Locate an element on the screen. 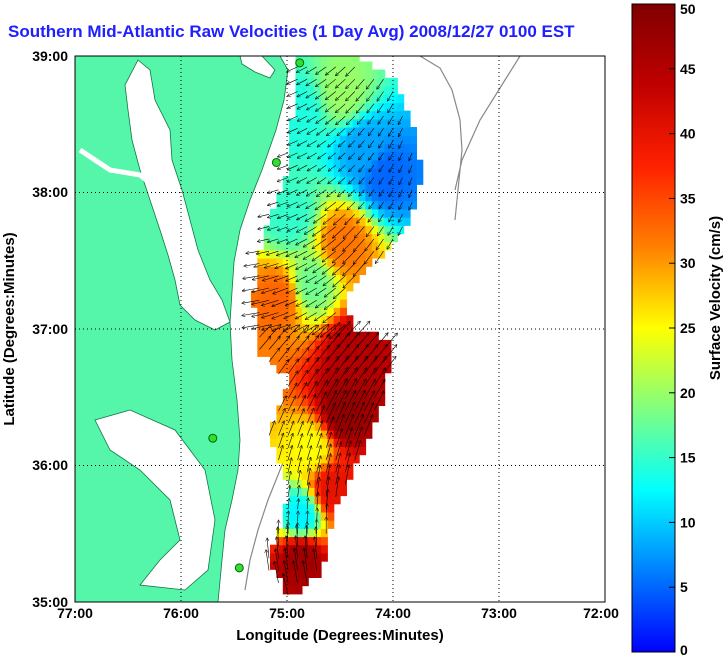 The height and width of the screenshot is (659, 724). y-tick-label: 35:00 is located at coordinates (50, 602).